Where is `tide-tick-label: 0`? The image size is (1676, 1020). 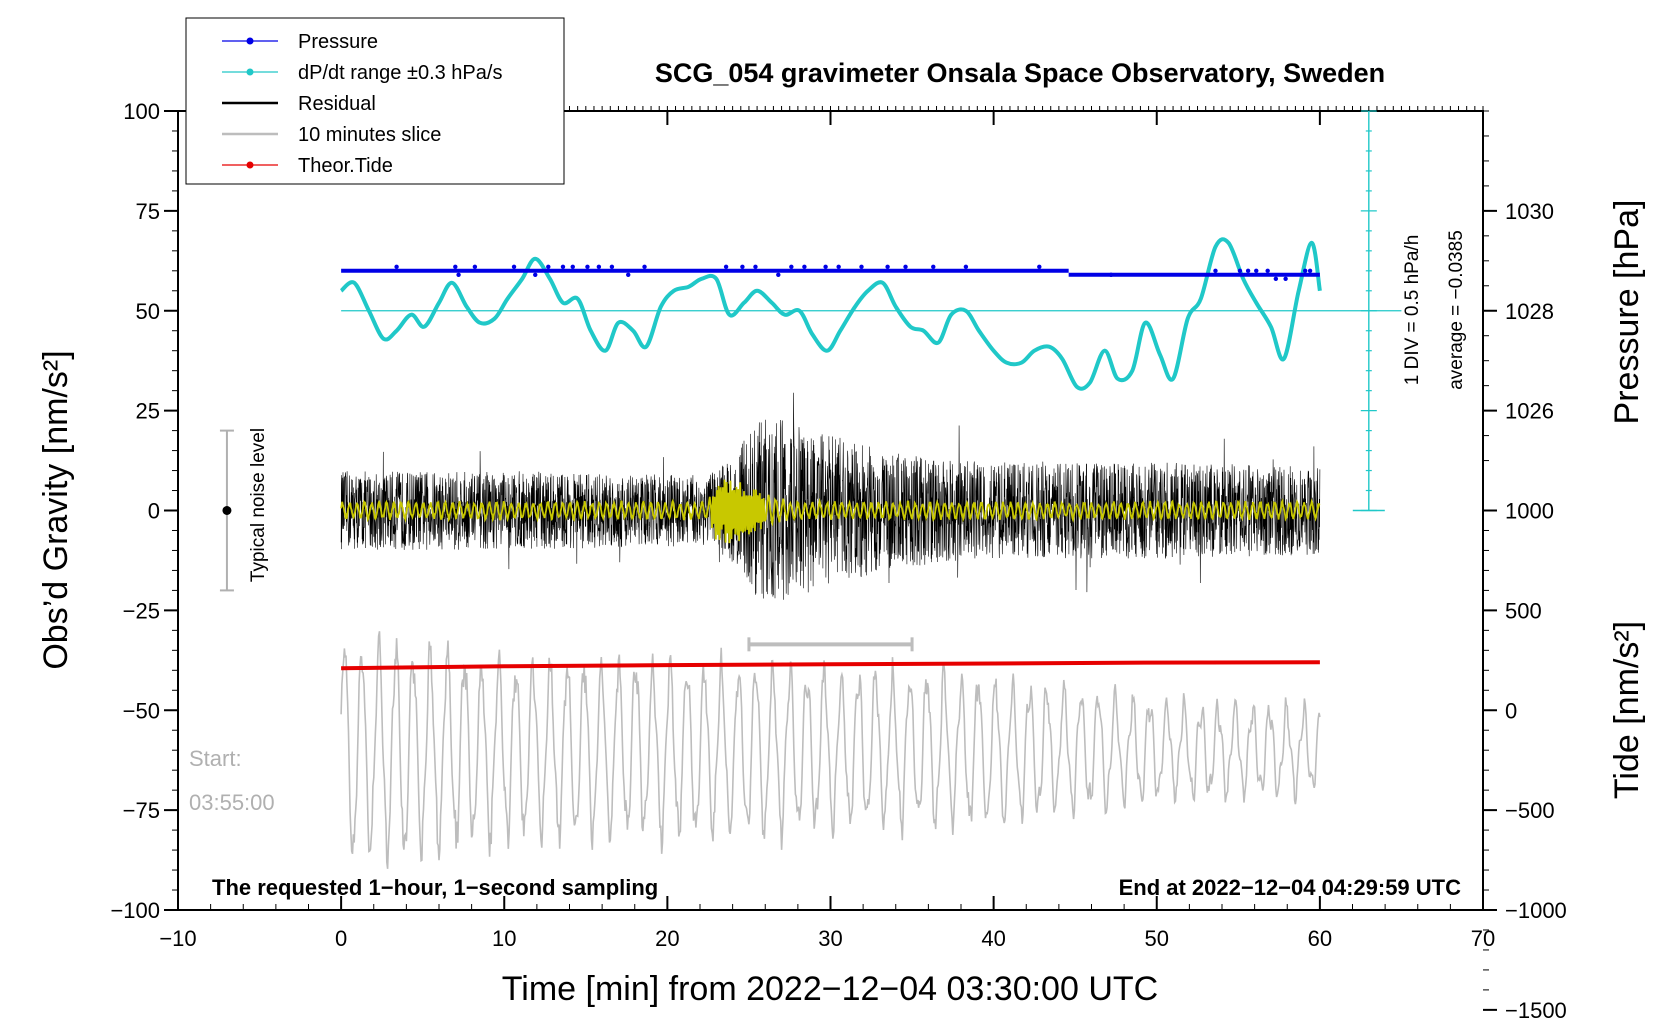
tide-tick-label: 0 is located at coordinates (1511, 710).